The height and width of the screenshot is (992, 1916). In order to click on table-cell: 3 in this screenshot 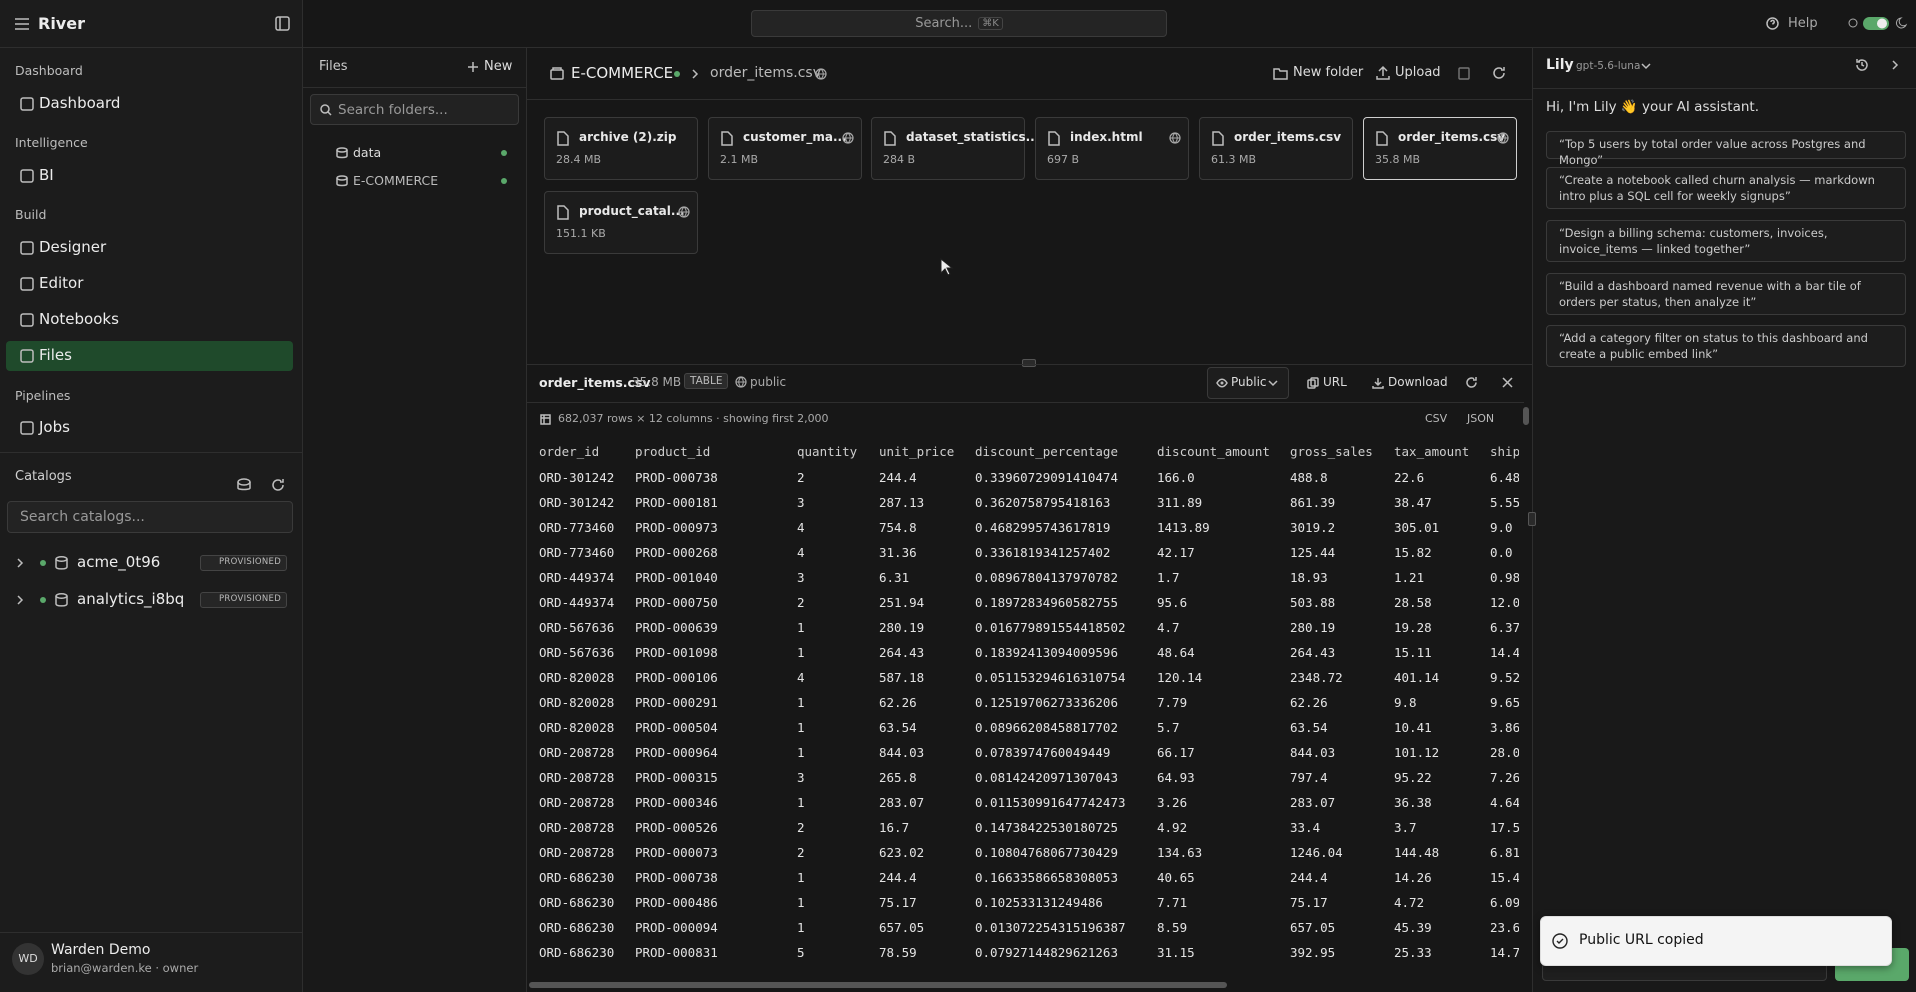, I will do `click(801, 577)`.